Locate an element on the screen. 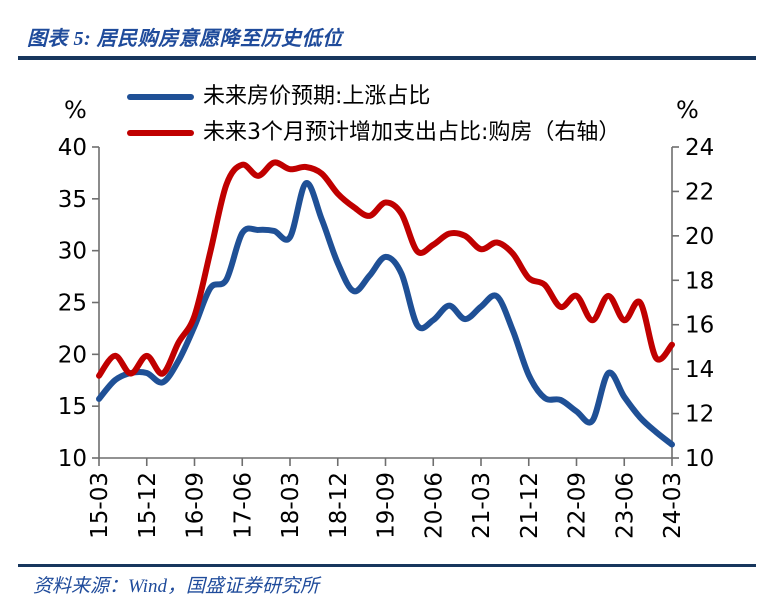 The image size is (774, 604). left-axis-tick-label: 15 is located at coordinates (72, 407).